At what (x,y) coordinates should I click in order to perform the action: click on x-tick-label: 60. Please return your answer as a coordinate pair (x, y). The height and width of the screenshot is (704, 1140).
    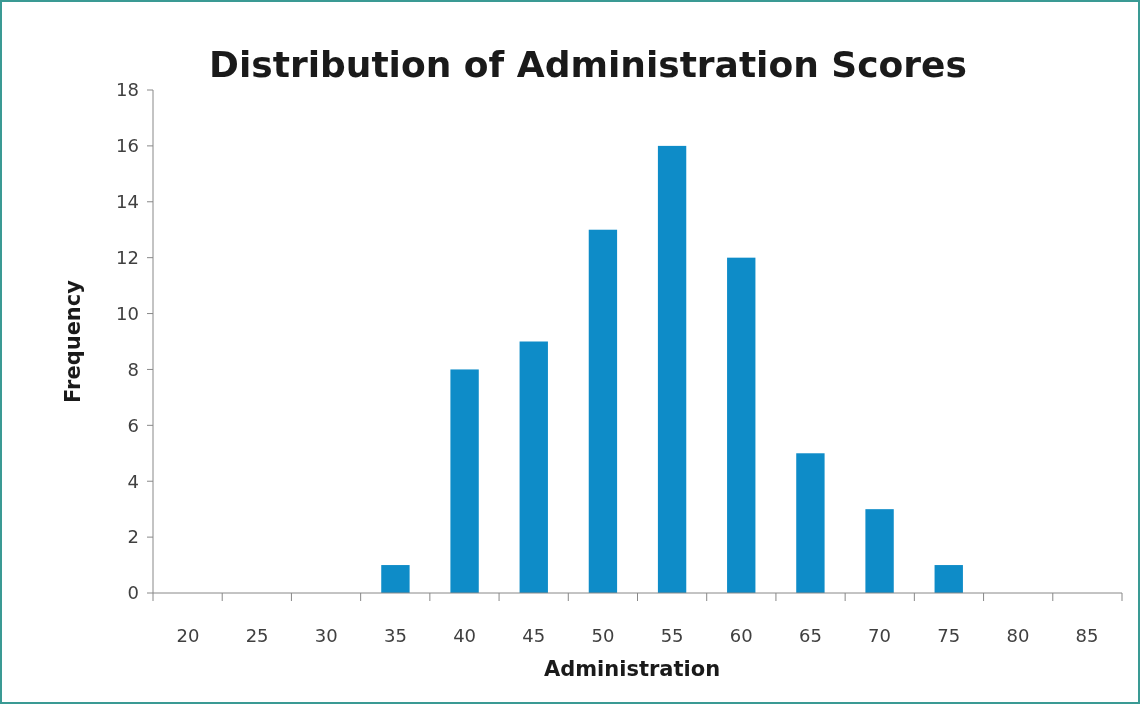
    Looking at the image, I should click on (741, 635).